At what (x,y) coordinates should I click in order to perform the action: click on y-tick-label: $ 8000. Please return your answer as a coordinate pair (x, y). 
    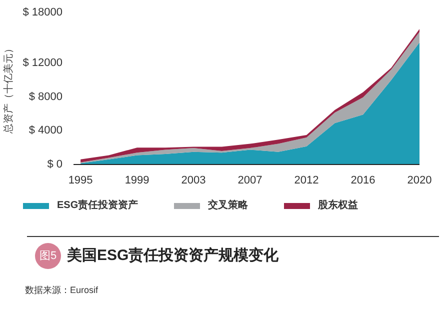
    Looking at the image, I should click on (45, 96).